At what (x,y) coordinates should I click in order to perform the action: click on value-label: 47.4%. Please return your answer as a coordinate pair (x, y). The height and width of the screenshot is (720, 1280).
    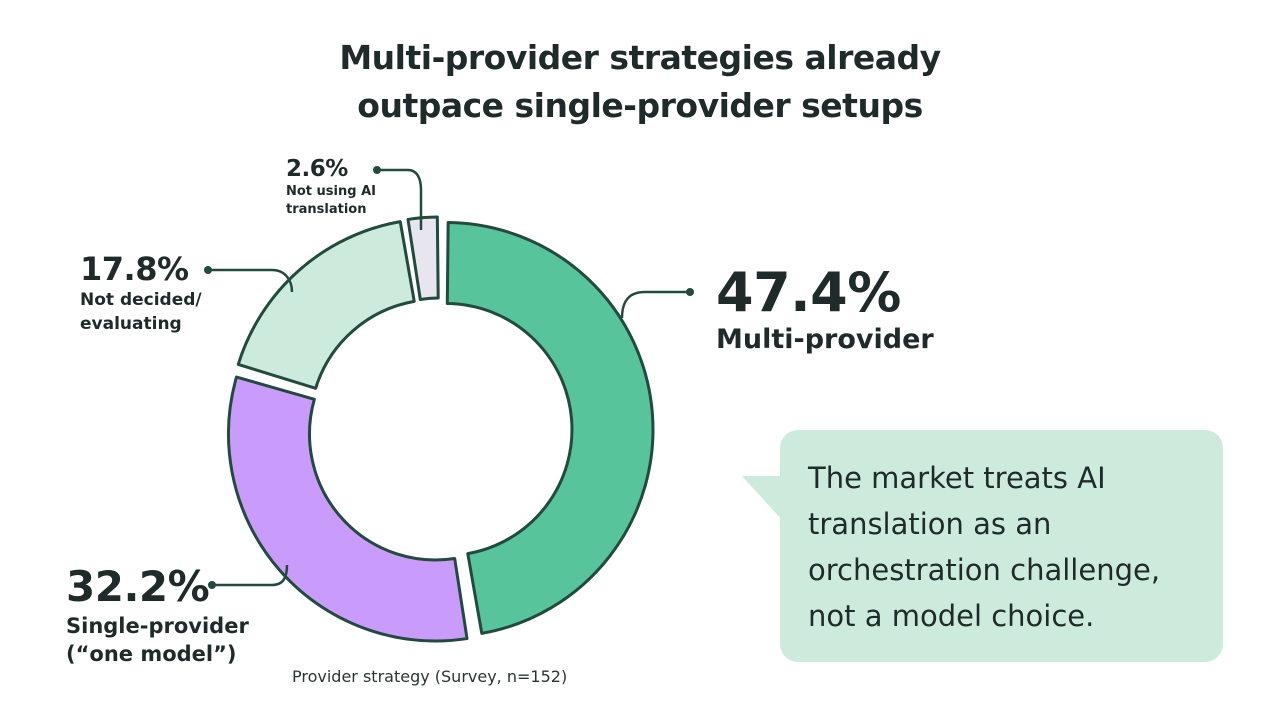
    Looking at the image, I should click on (808, 292).